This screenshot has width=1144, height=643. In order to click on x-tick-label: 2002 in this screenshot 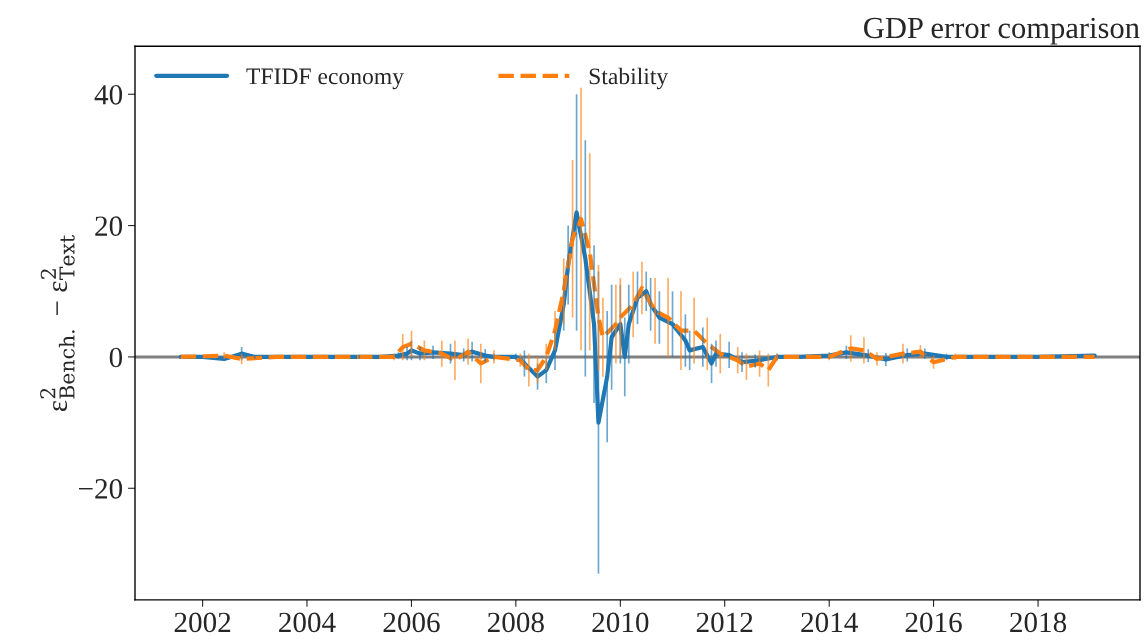, I will do `click(202, 622)`.